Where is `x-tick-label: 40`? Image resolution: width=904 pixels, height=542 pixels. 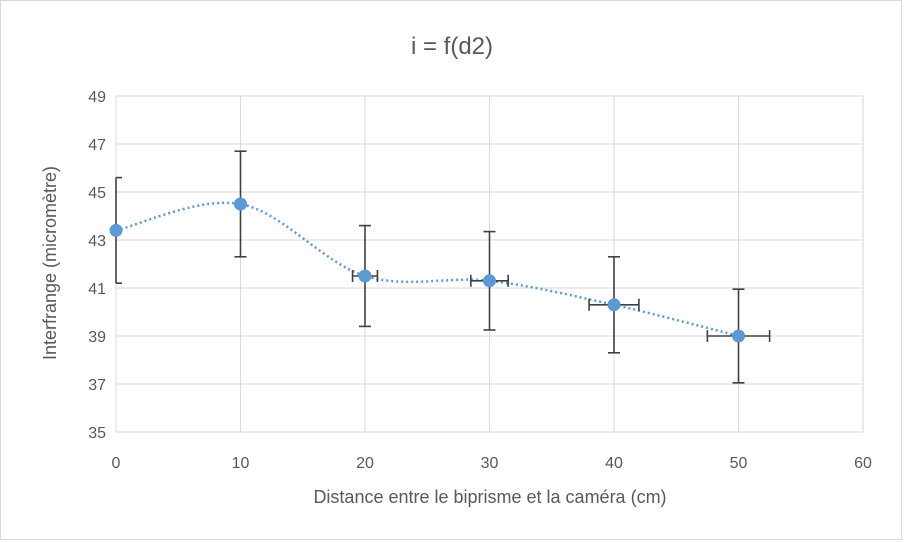
x-tick-label: 40 is located at coordinates (614, 463).